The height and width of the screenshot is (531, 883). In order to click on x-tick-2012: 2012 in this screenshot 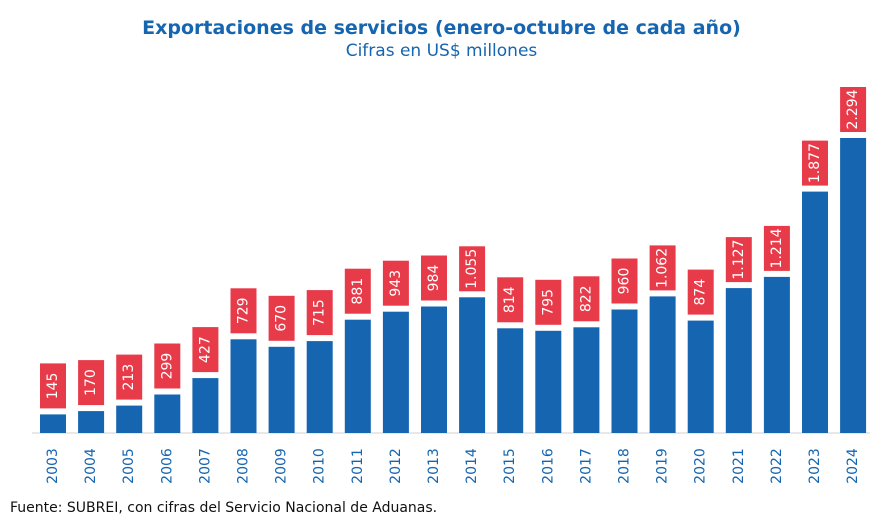, I will do `click(396, 466)`.